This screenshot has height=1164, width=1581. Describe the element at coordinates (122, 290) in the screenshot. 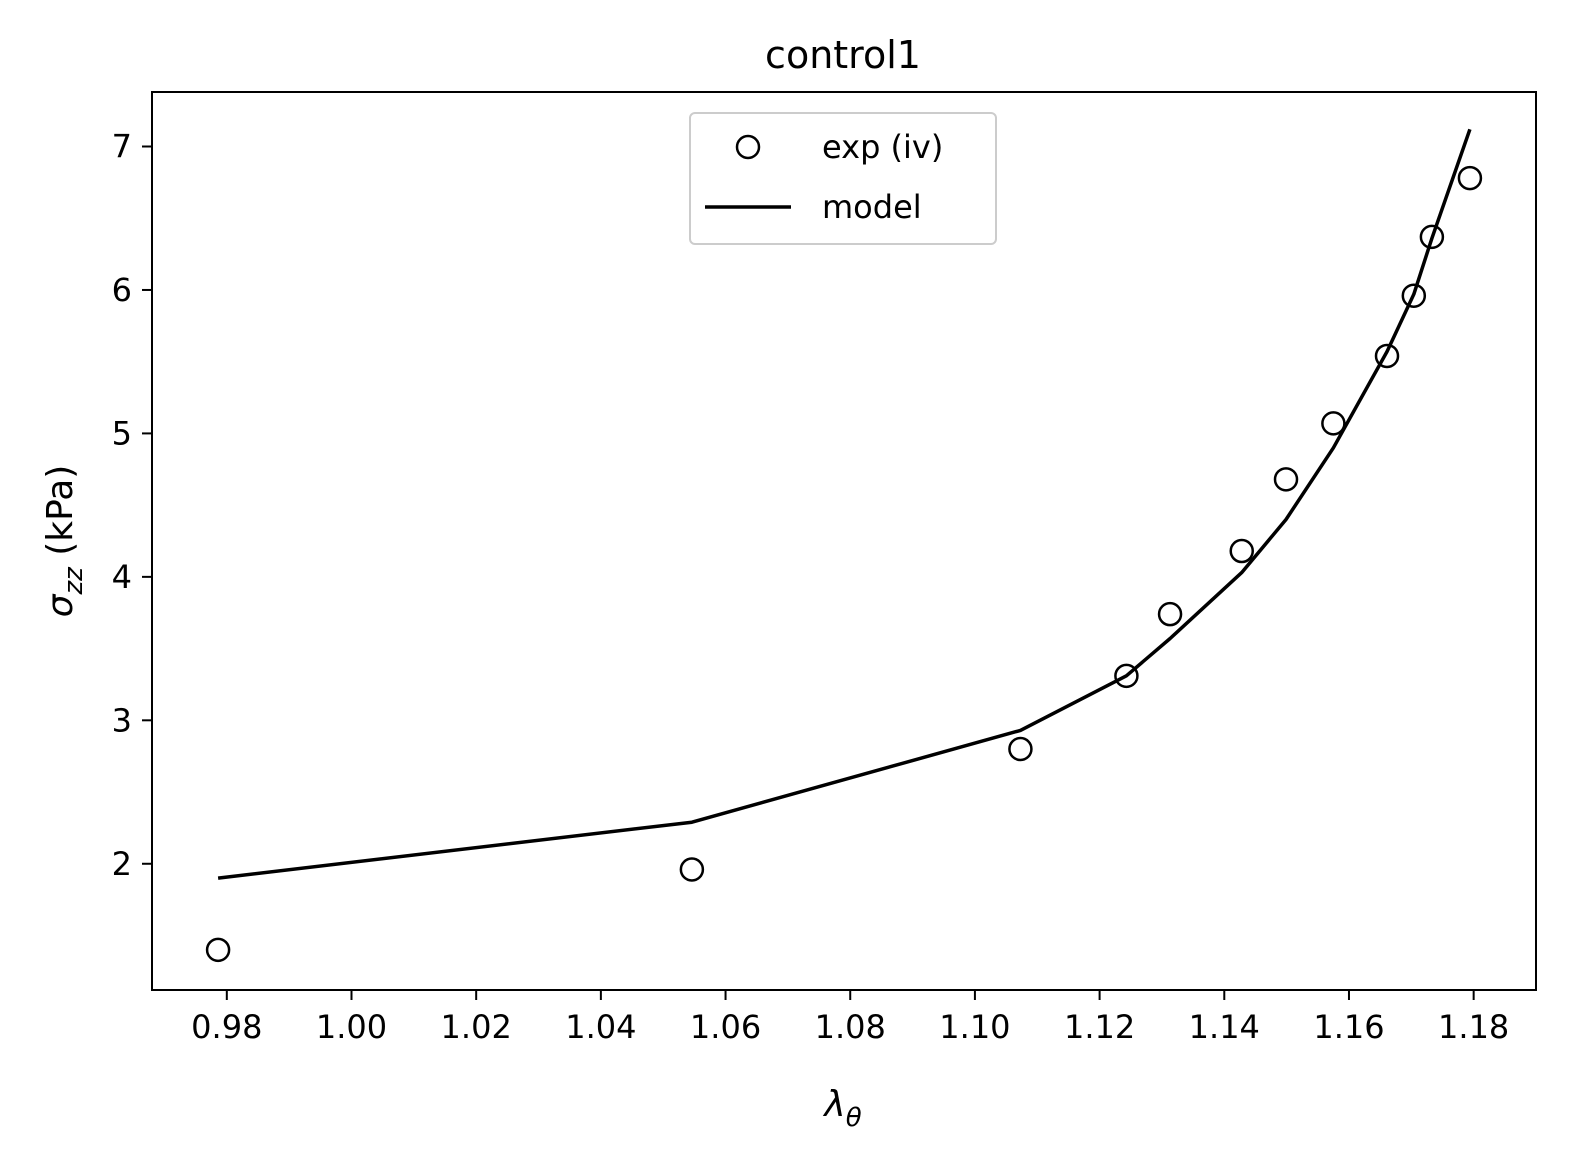

I see `y-tick-label: 6` at that location.